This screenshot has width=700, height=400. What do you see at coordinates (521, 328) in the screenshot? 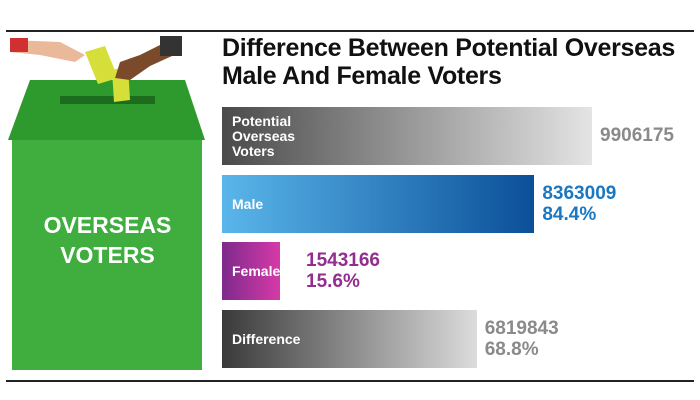
I see `value-label: 6819843` at bounding box center [521, 328].